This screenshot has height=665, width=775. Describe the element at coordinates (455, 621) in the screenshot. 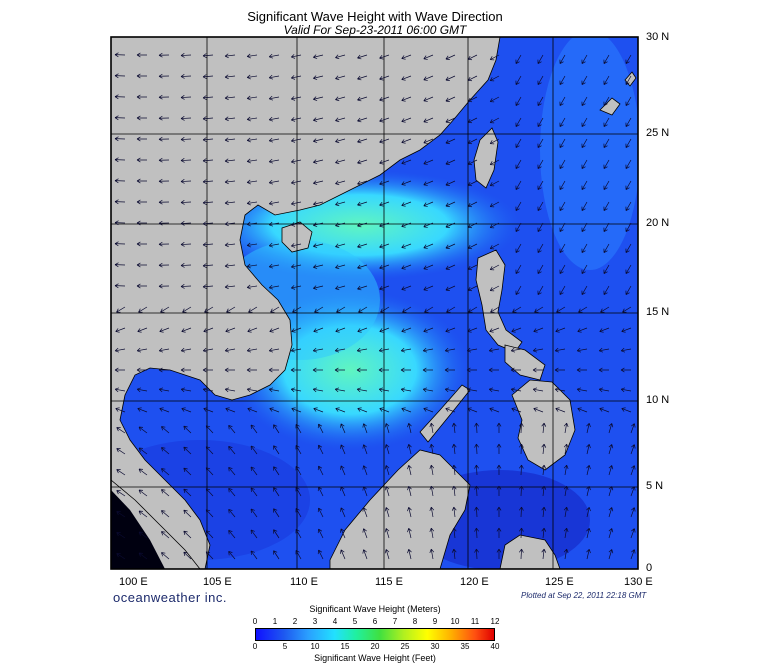

I see `meters-tick: 10` at that location.